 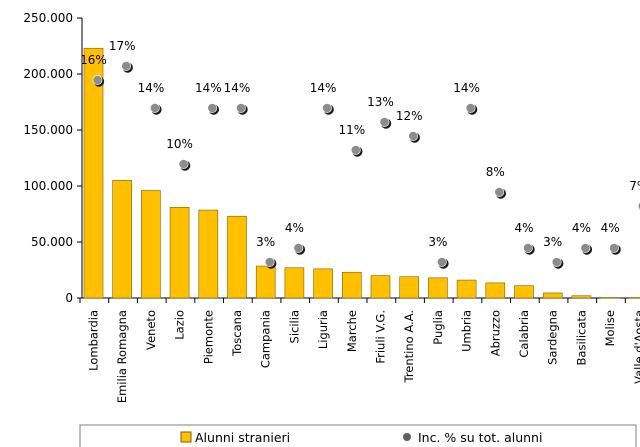 I want to click on x-tick-label: Abruzzo, so click(x=495, y=333).